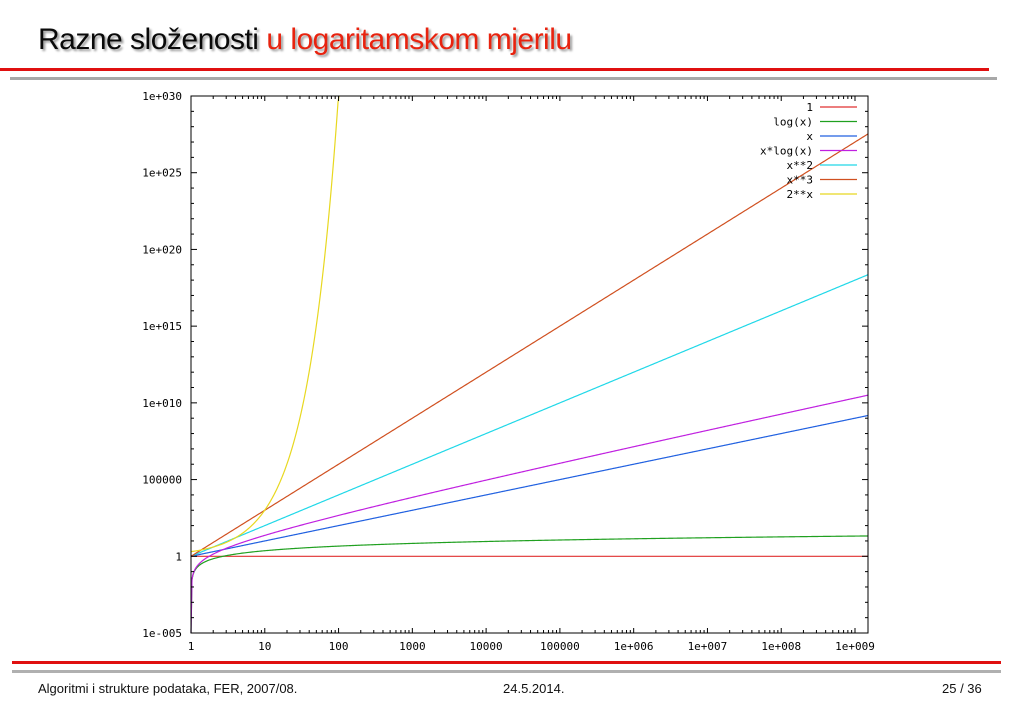 The height and width of the screenshot is (708, 1023). What do you see at coordinates (708, 646) in the screenshot?
I see `x-tick-label: 1e+007` at bounding box center [708, 646].